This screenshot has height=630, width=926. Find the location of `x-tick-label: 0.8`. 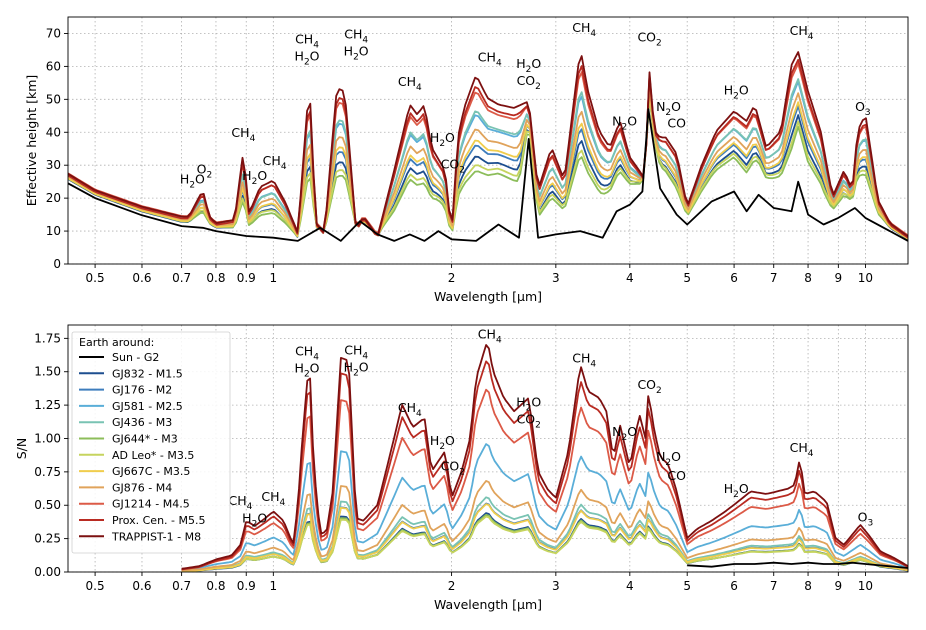

x-tick-label: 0.8 is located at coordinates (215, 278).